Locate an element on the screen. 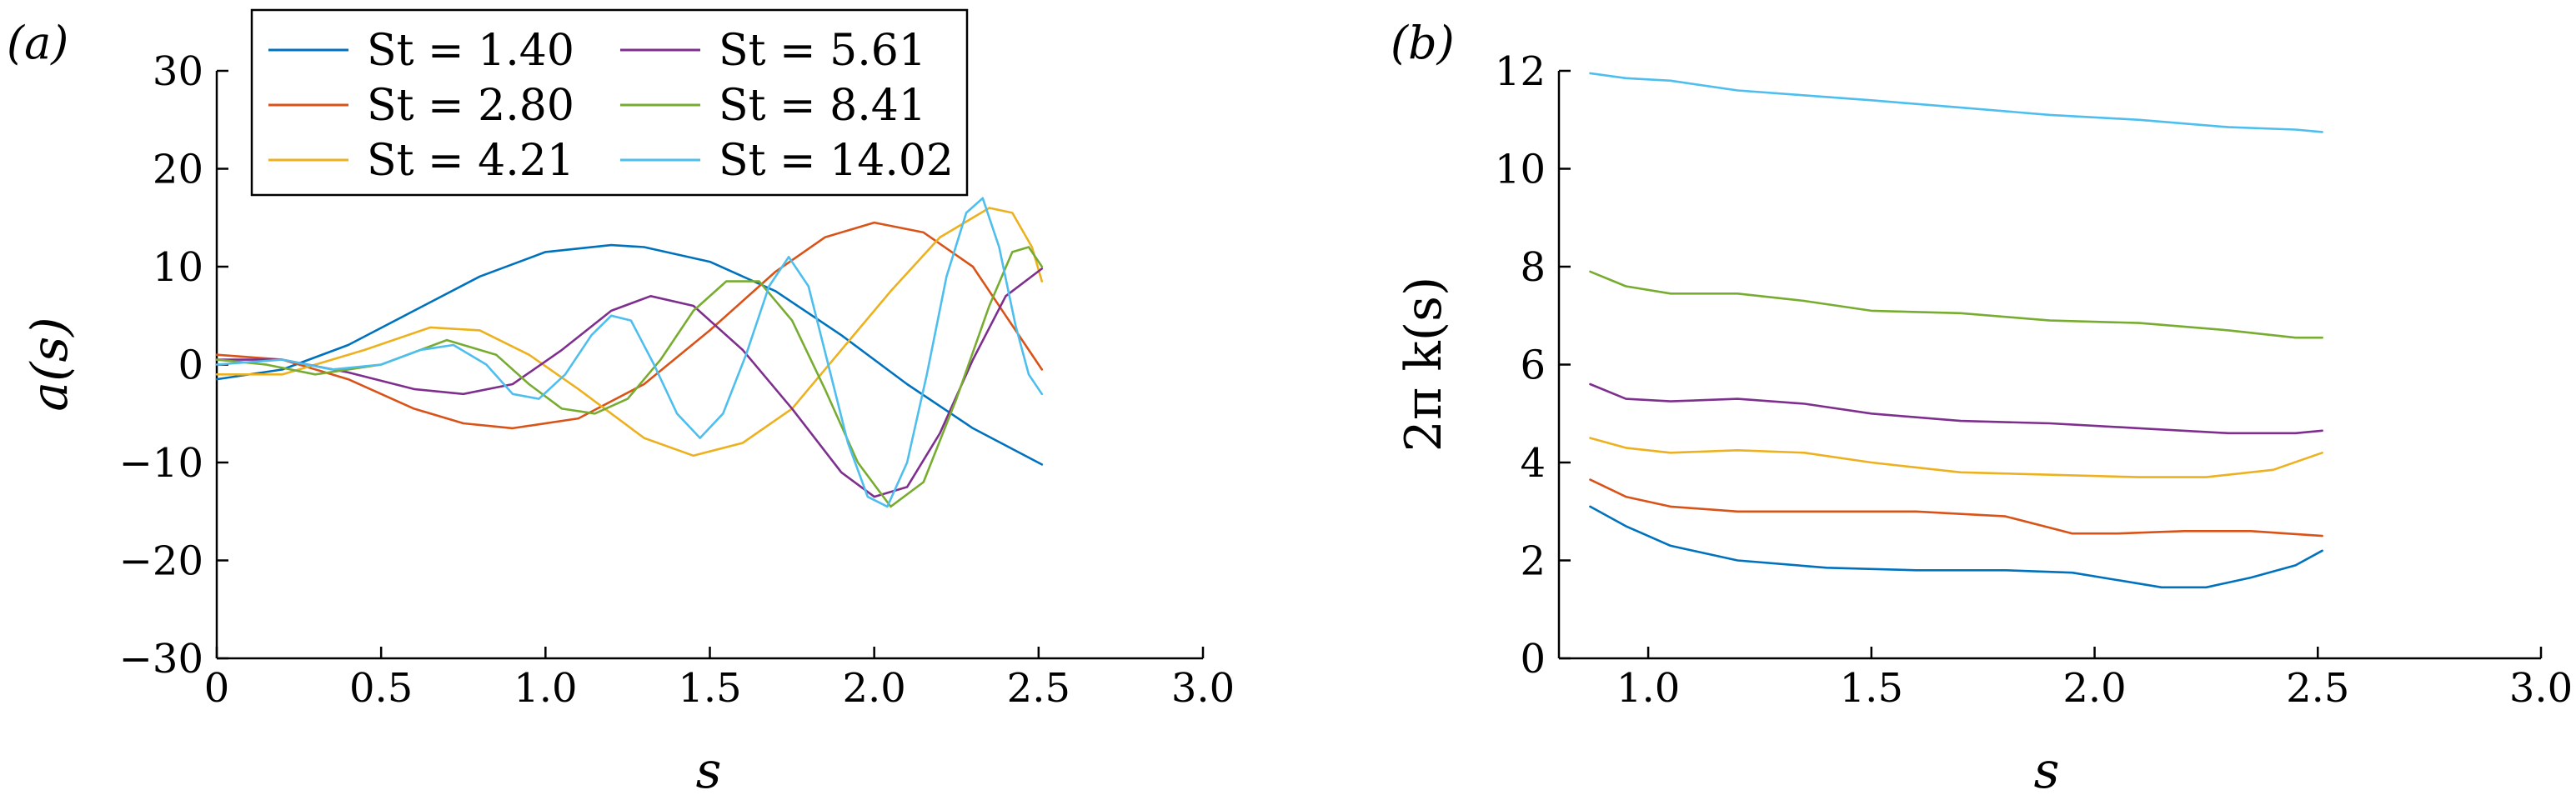 The height and width of the screenshot is (810, 2576). panel-a-y-tick-label: 0 is located at coordinates (190, 365).